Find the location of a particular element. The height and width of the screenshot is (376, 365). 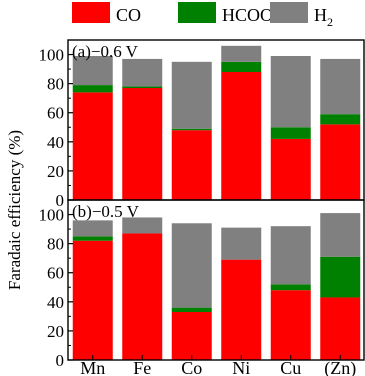

panel-label: (b)−0.5 V is located at coordinates (106, 211).